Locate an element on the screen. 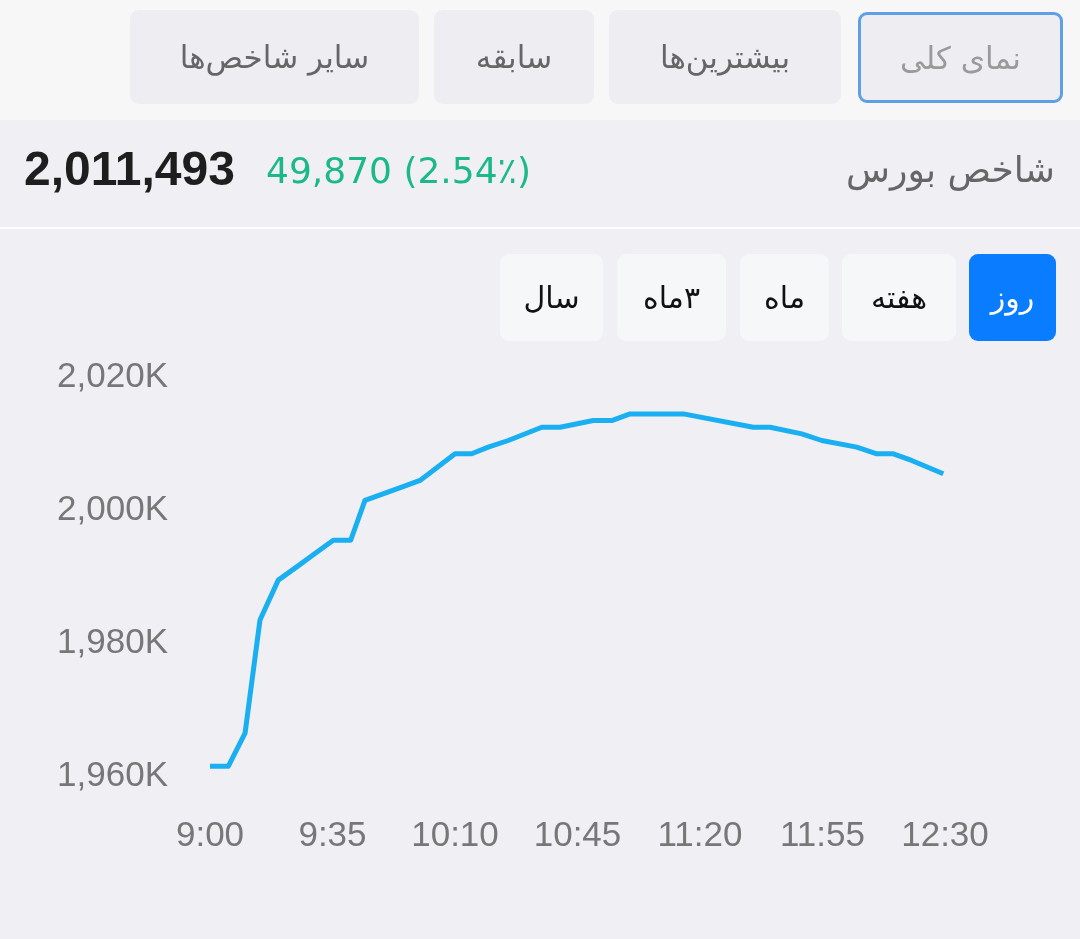  text: روز is located at coordinates (1012, 297).